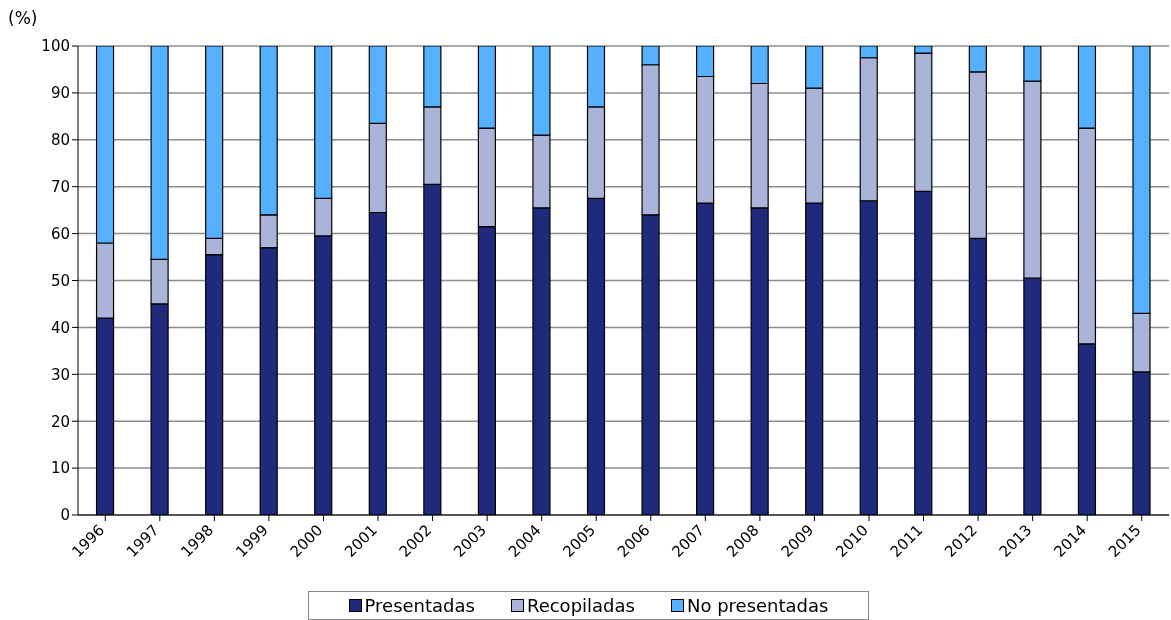 The image size is (1171, 620). What do you see at coordinates (65, 515) in the screenshot?
I see `y-tick-label: 0` at bounding box center [65, 515].